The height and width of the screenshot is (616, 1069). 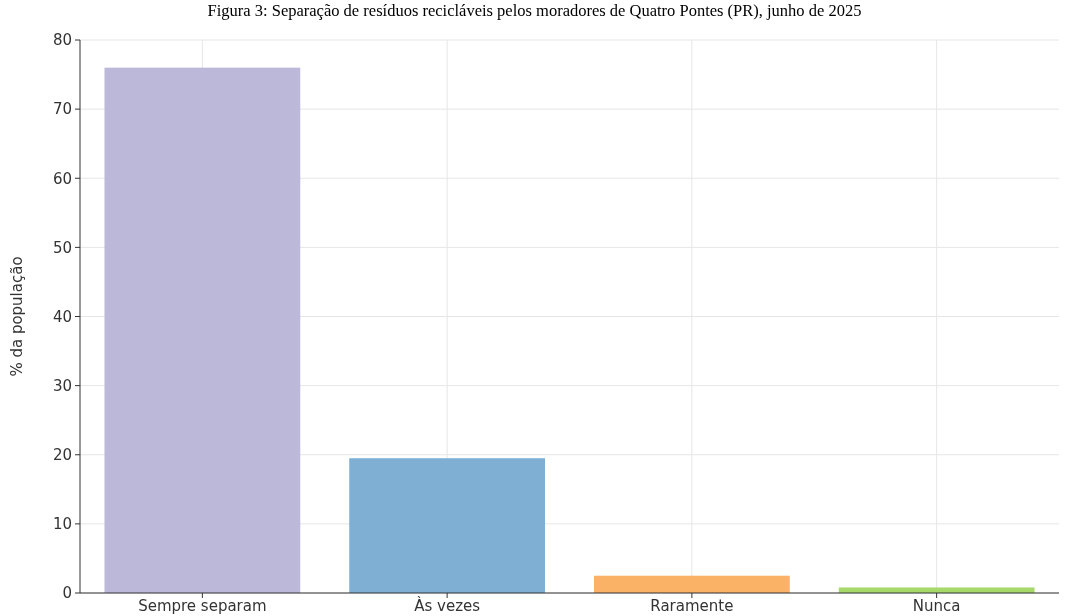 What do you see at coordinates (447, 605) in the screenshot?
I see `x-tick-label: Às vezes` at bounding box center [447, 605].